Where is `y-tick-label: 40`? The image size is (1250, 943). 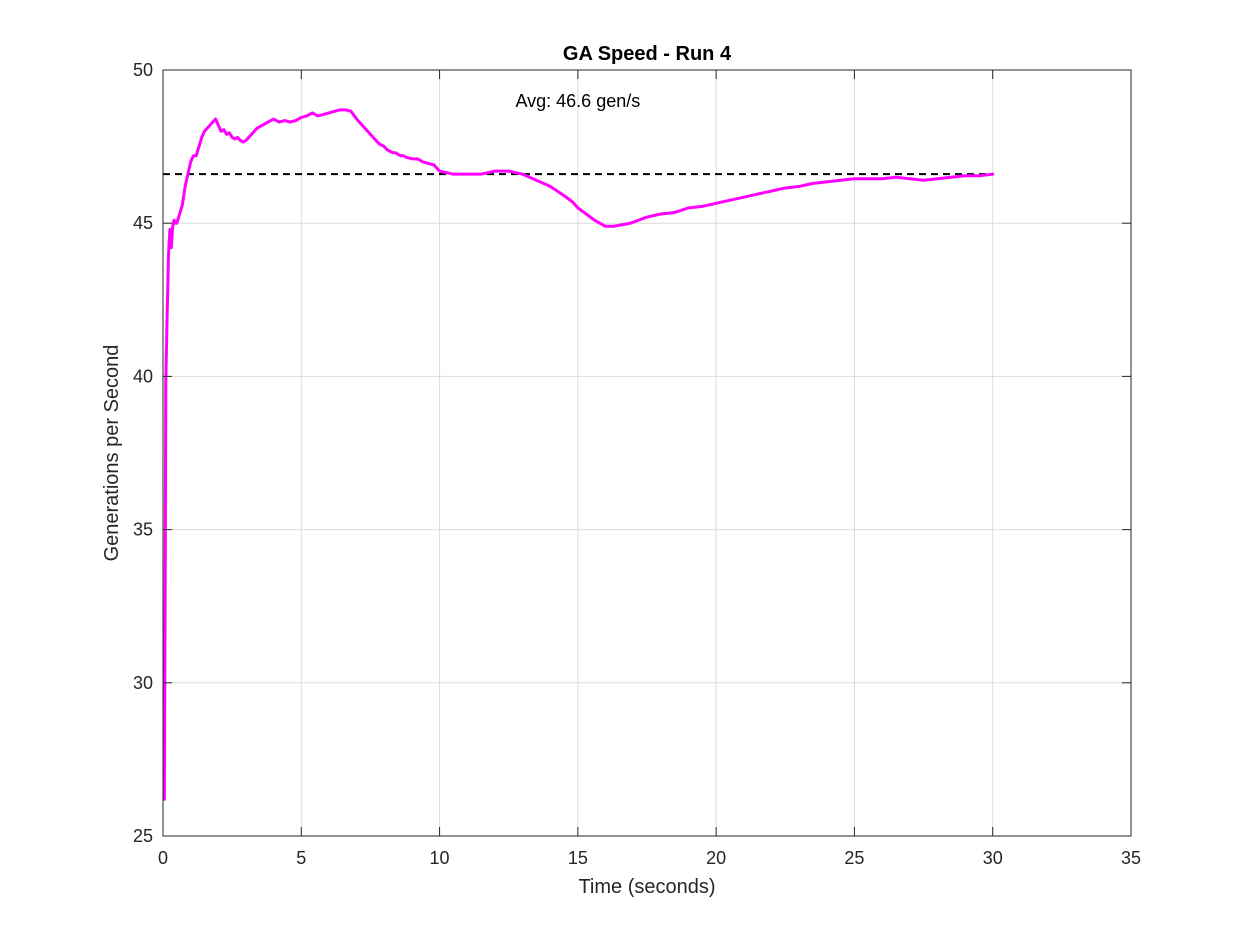 y-tick-label: 40 is located at coordinates (143, 376).